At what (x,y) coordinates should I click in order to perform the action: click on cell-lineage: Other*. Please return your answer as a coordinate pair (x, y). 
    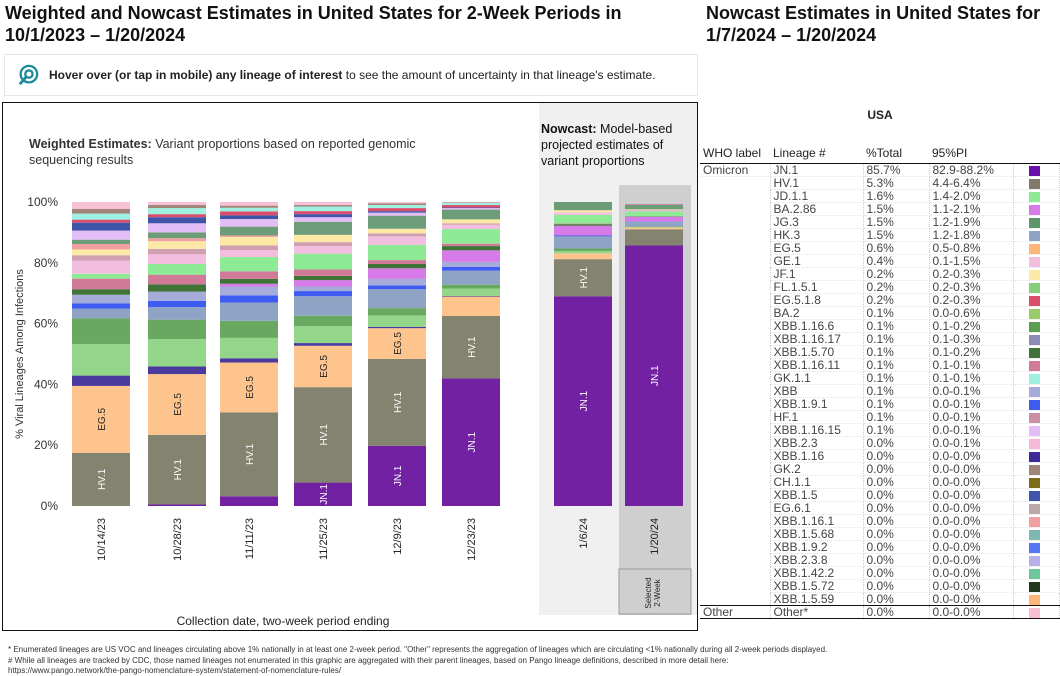
    Looking at the image, I should click on (816, 612).